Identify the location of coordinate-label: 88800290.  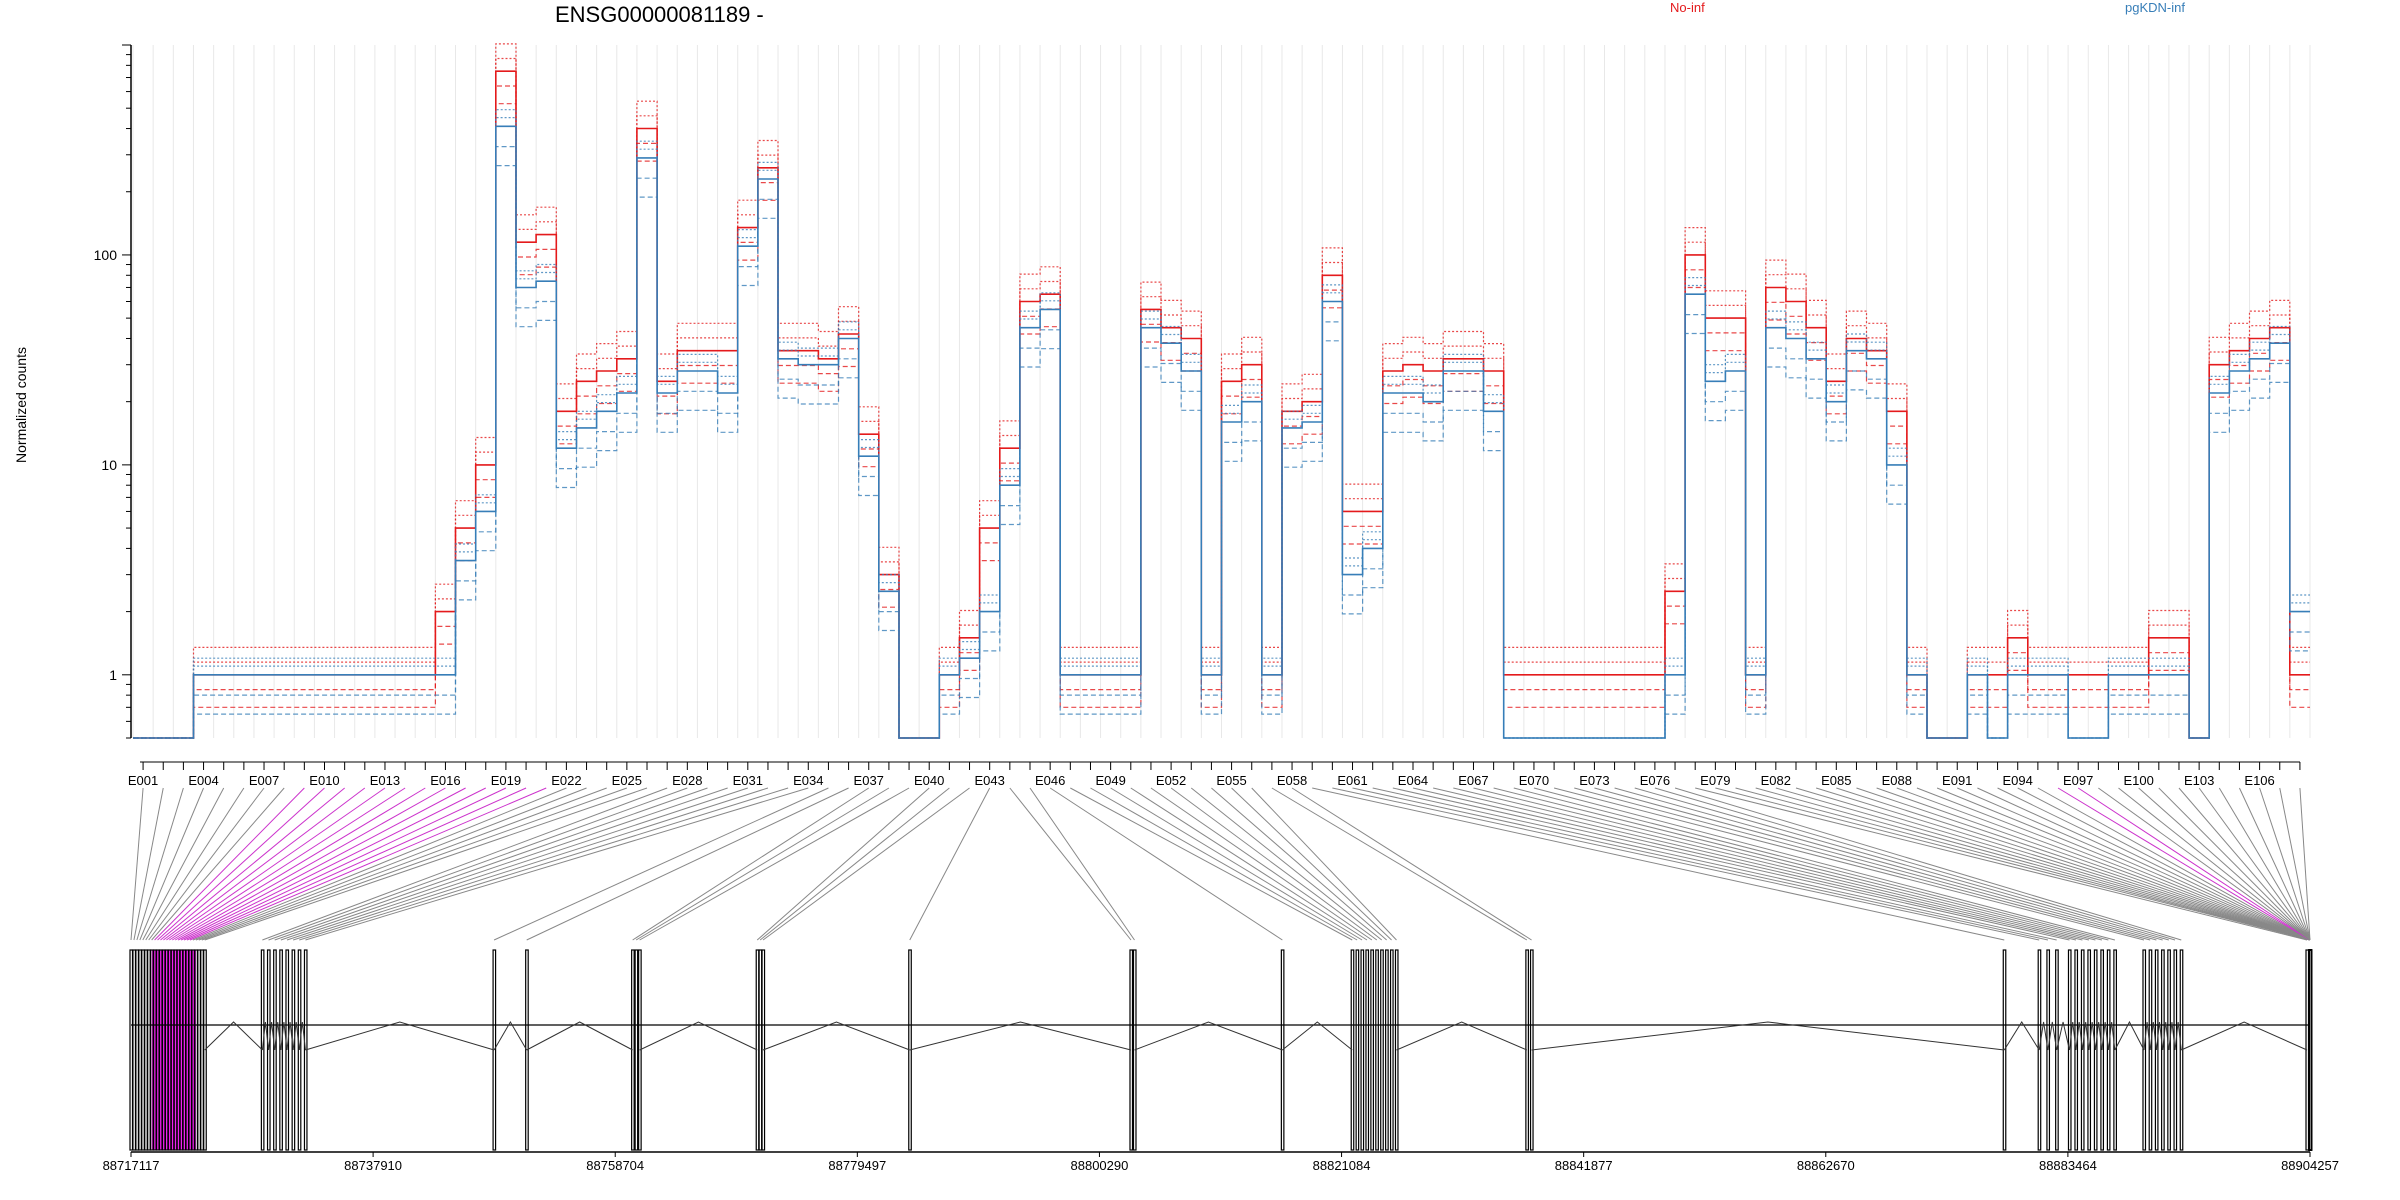
(1100, 1165).